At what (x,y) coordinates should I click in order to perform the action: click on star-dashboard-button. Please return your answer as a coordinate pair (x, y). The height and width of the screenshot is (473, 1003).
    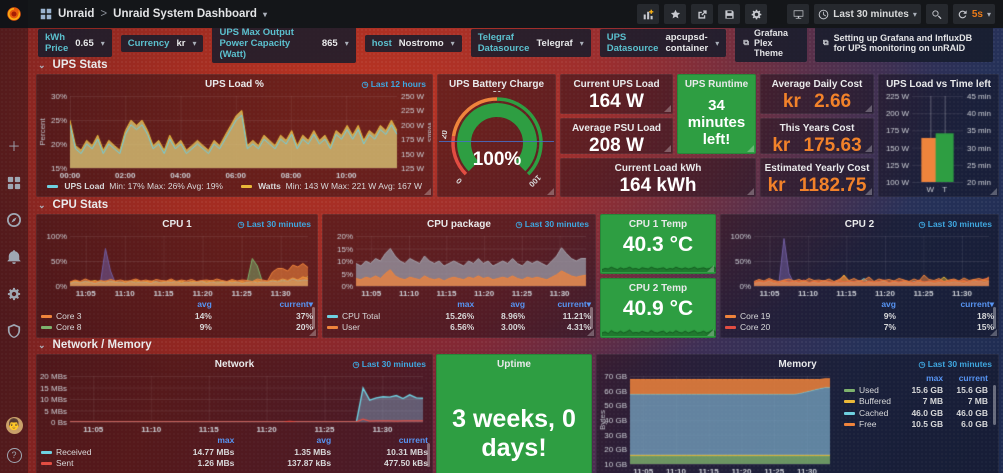
    Looking at the image, I should click on (675, 14).